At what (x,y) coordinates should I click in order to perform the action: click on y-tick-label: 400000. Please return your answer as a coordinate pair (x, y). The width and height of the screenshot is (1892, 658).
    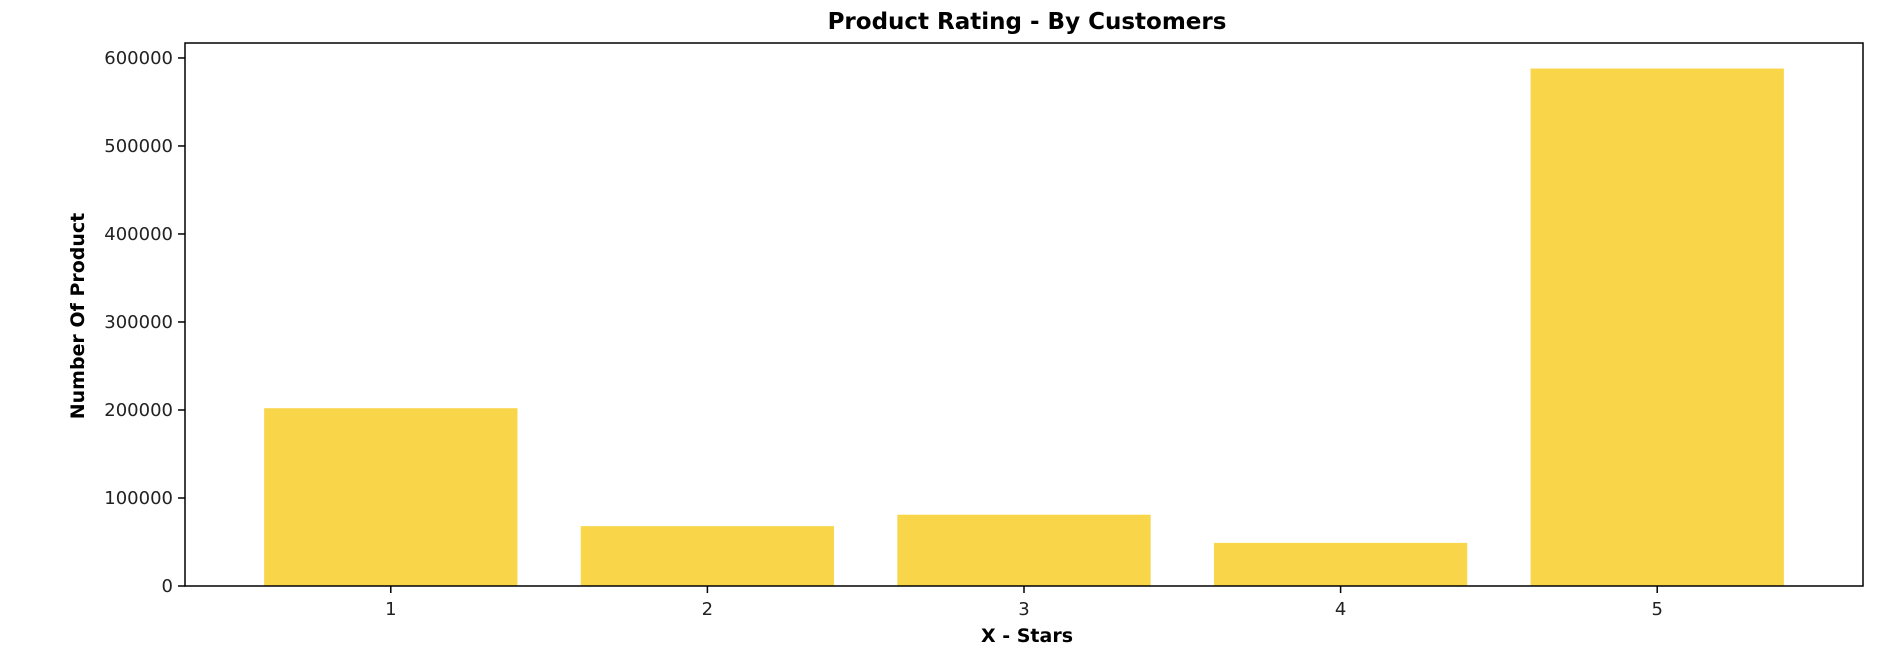
    Looking at the image, I should click on (138, 234).